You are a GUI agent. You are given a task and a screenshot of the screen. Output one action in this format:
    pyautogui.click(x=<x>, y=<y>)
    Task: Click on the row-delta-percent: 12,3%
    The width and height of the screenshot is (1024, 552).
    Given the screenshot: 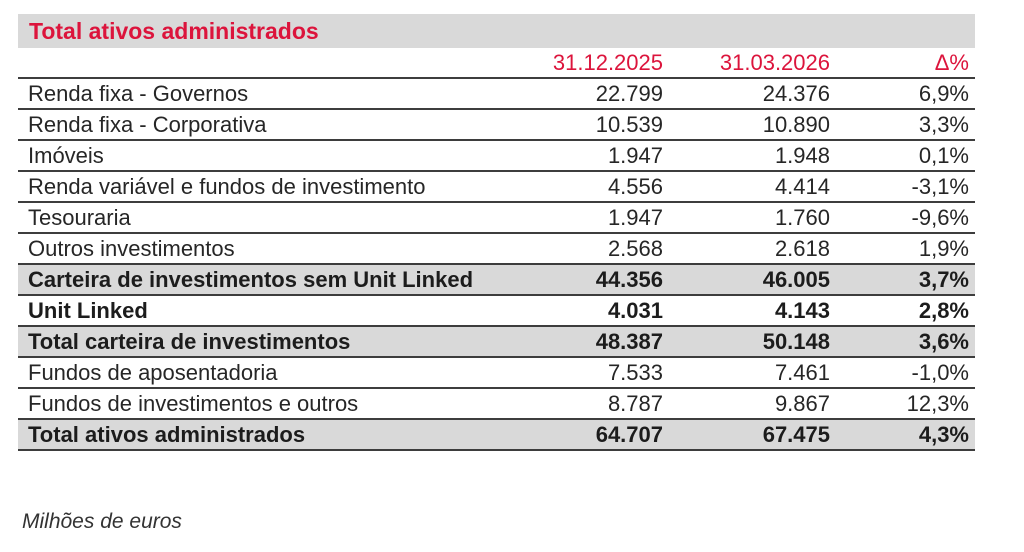 What is the action you would take?
    pyautogui.click(x=902, y=404)
    